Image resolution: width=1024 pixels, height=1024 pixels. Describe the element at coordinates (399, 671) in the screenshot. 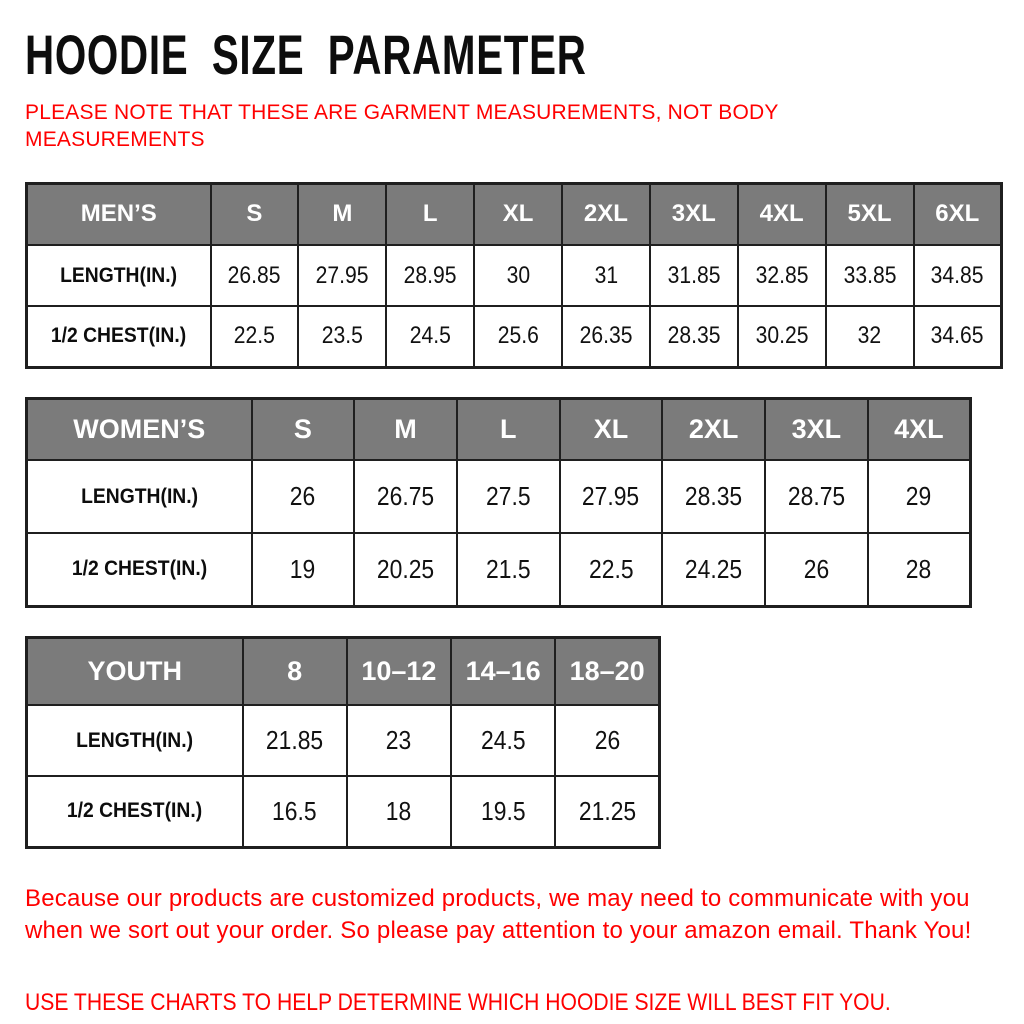

I see `size-header-cell: 10–12` at that location.